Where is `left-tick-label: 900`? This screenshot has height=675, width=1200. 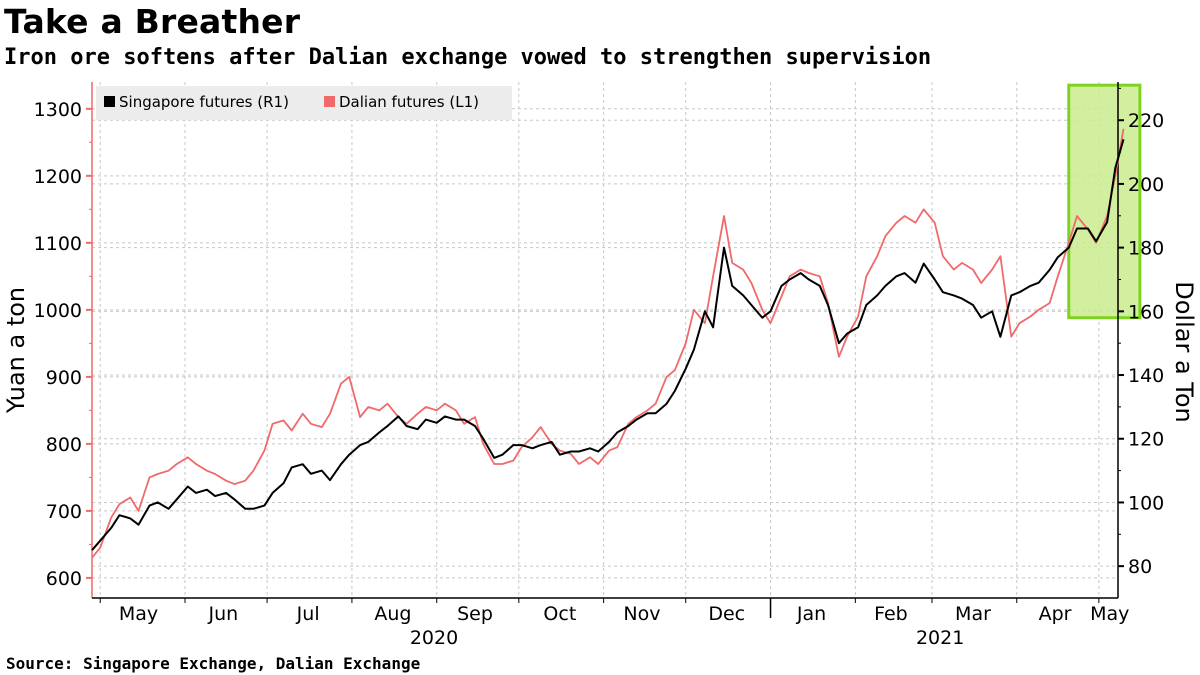
left-tick-label: 900 is located at coordinates (64, 378).